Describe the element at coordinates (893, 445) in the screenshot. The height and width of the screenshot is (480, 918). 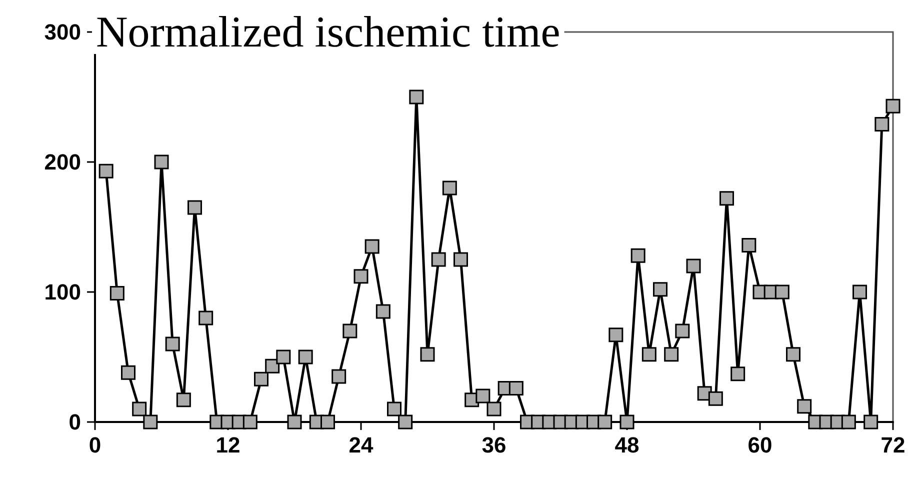
I see `x-tick-label: 72` at that location.